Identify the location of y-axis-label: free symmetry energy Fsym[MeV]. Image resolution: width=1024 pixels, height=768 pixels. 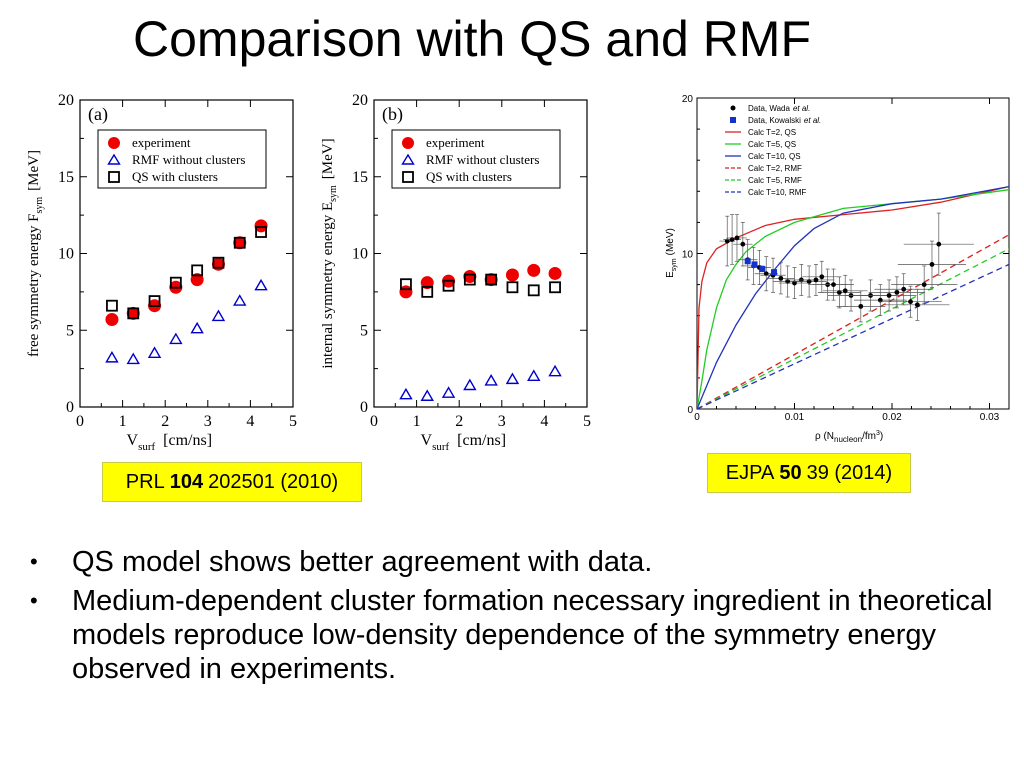
(35, 253).